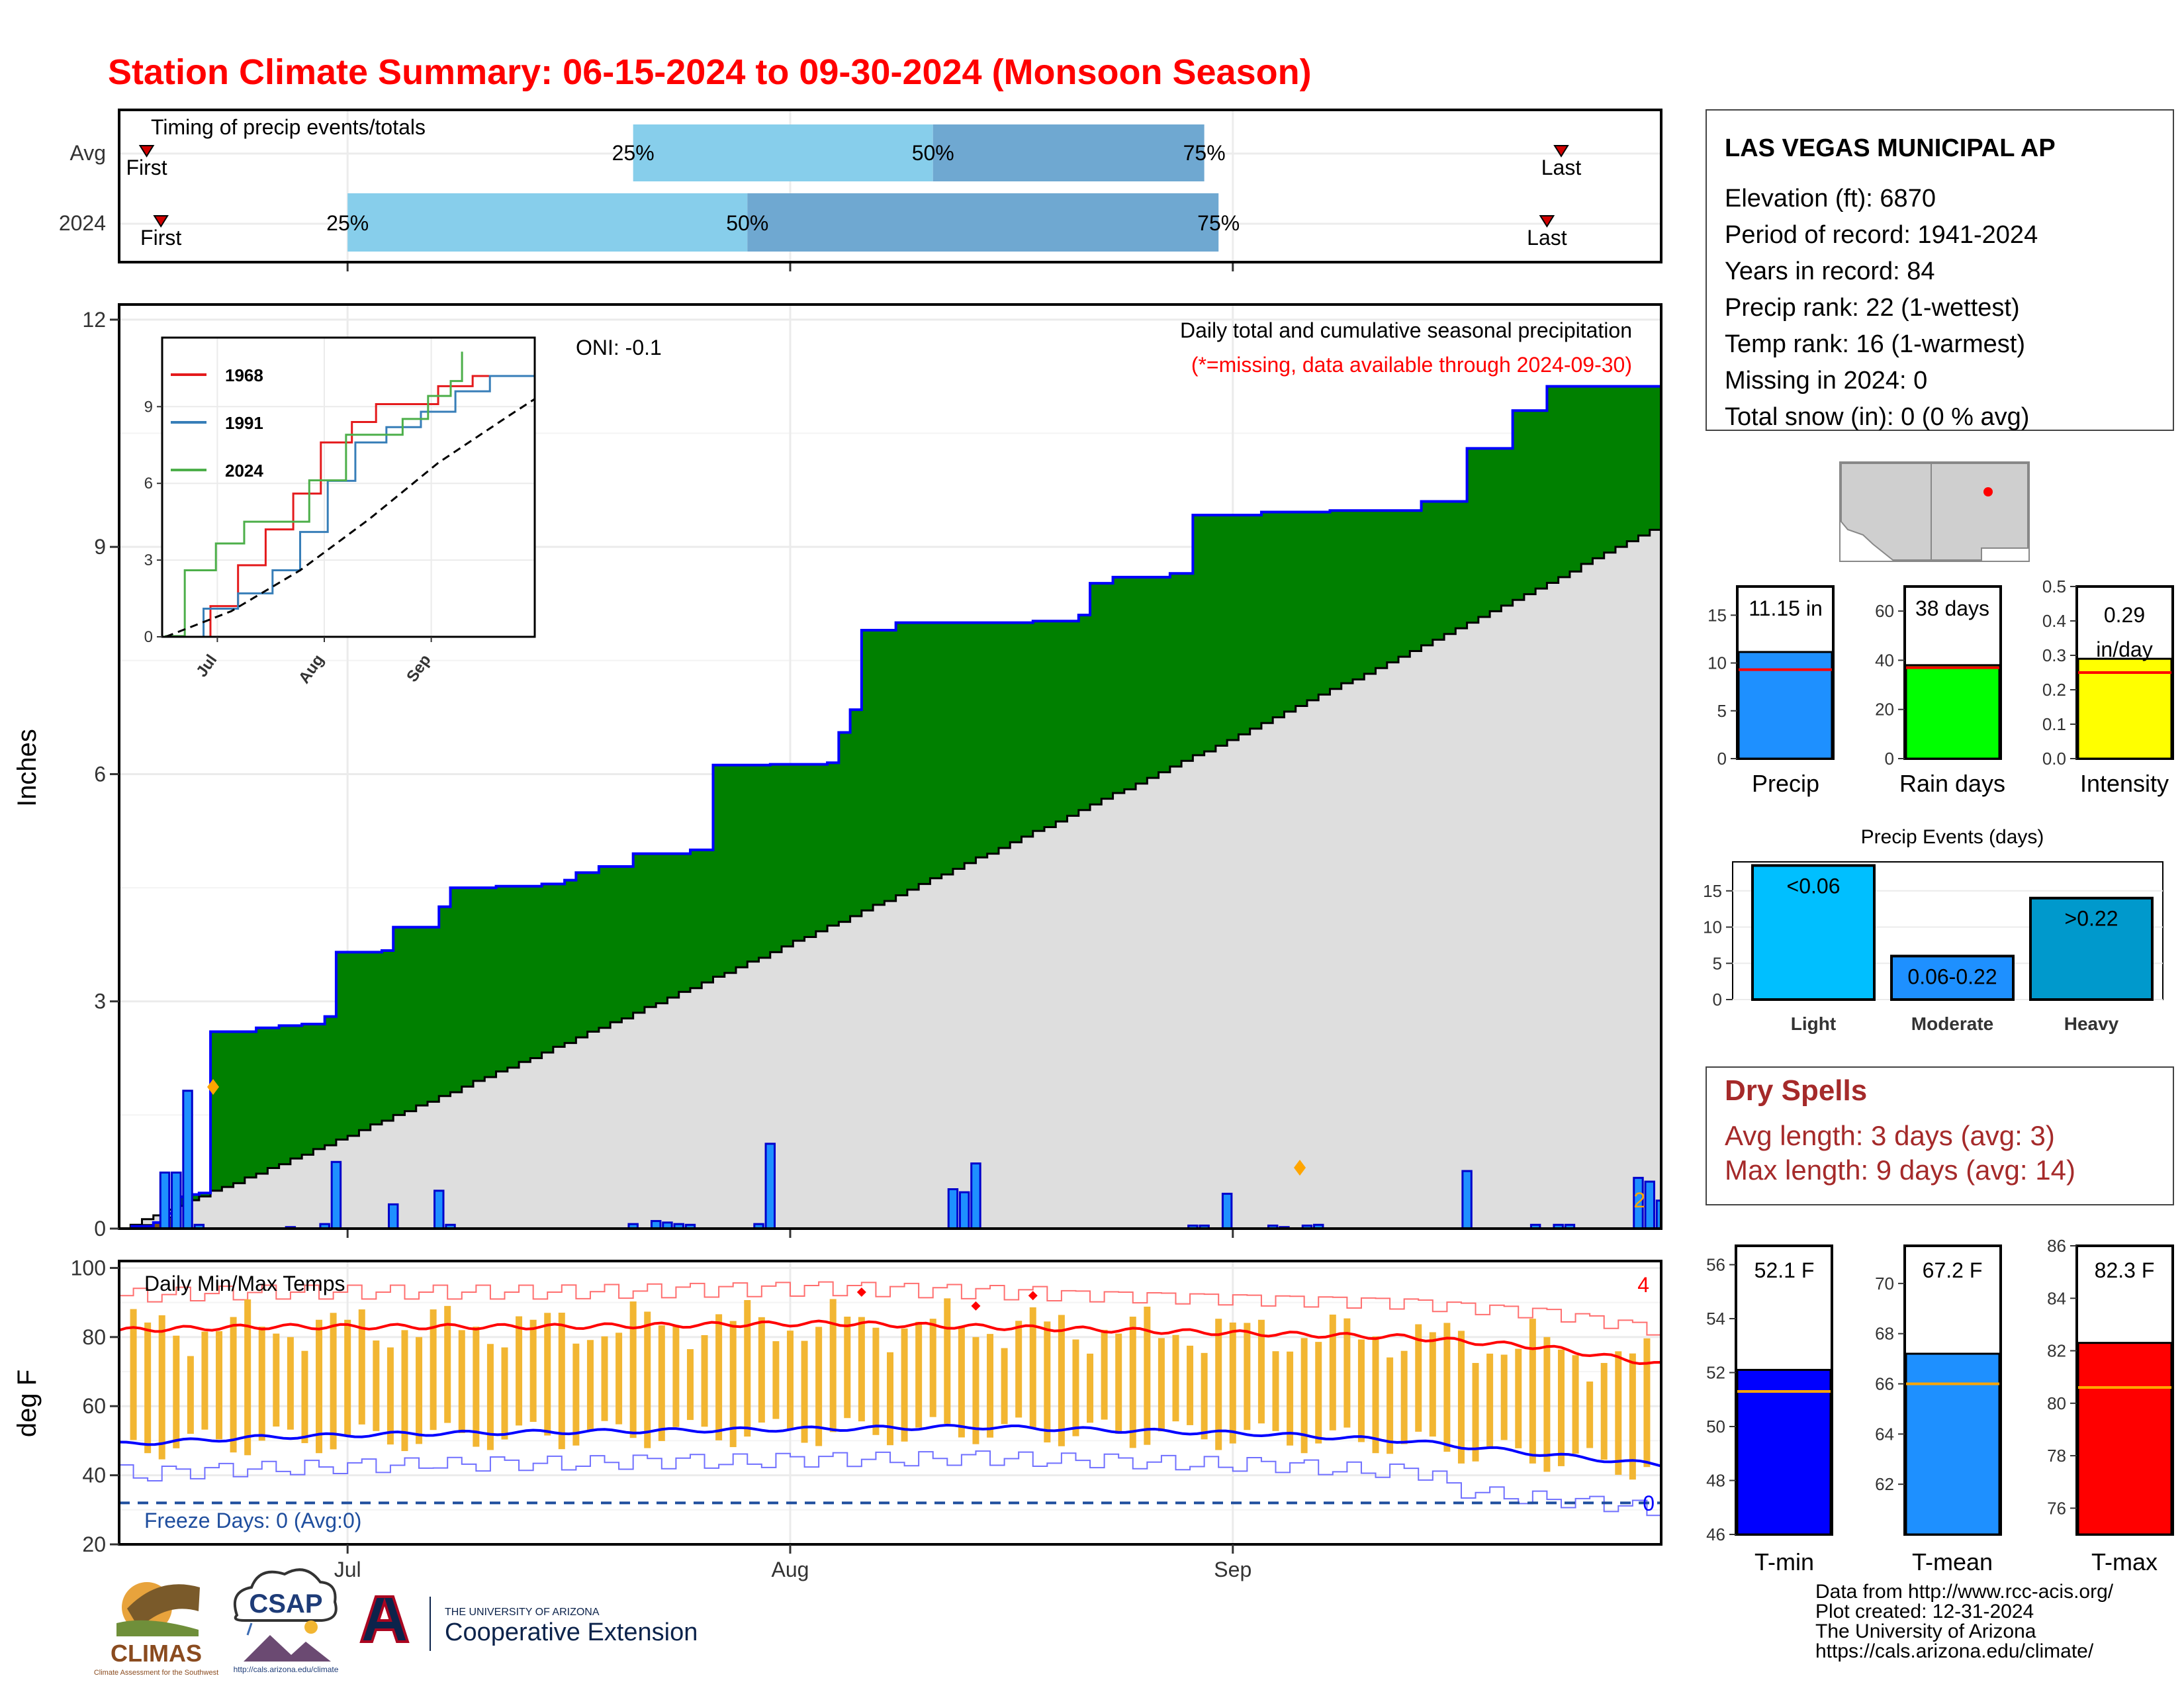 The width and height of the screenshot is (2184, 1688). I want to click on events-bar-light, so click(1814, 932).